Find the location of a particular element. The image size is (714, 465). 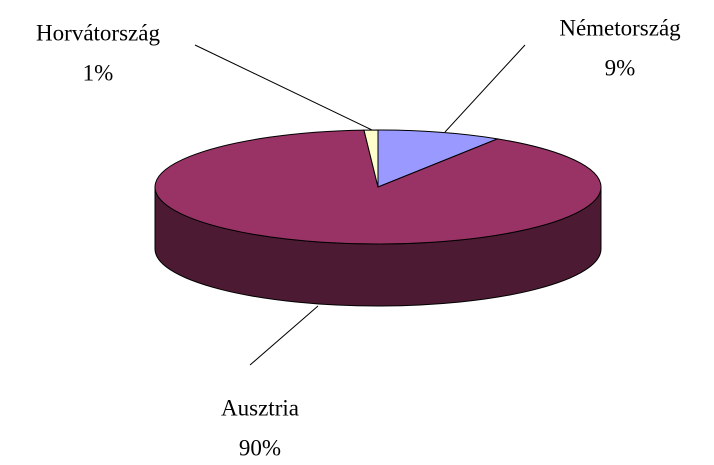

slice-label: Ausztria is located at coordinates (260, 407).